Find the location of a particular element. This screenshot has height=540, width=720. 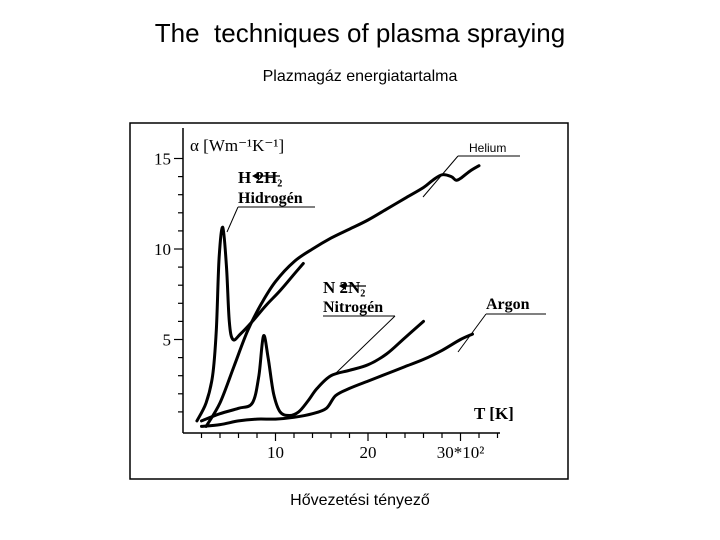

hydrogen-label: Hidrogén is located at coordinates (270, 198).